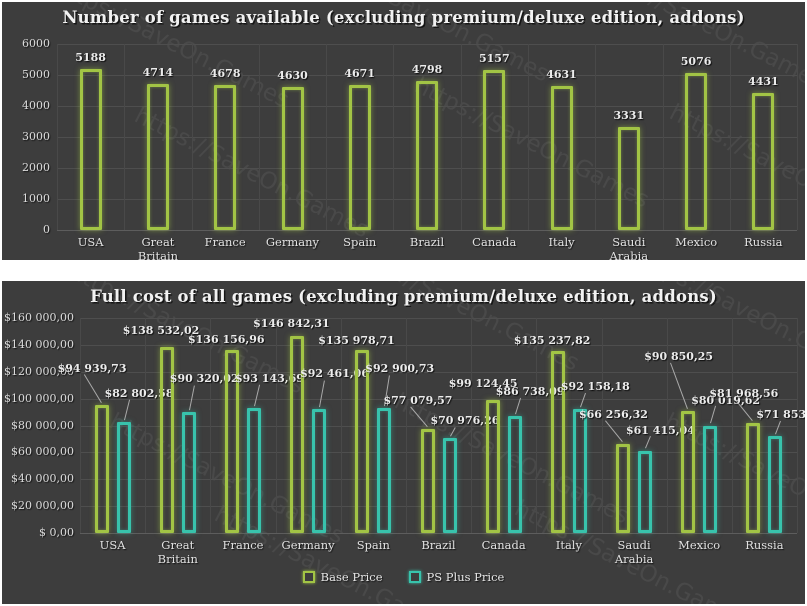 This screenshot has height=606, width=807. What do you see at coordinates (225, 73) in the screenshot?
I see `bar-value-label: 4678` at bounding box center [225, 73].